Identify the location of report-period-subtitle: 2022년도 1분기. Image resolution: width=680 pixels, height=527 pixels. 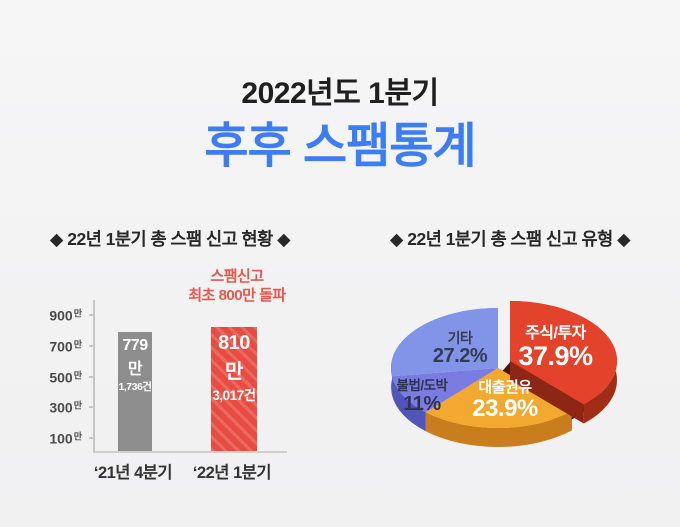
(340, 93).